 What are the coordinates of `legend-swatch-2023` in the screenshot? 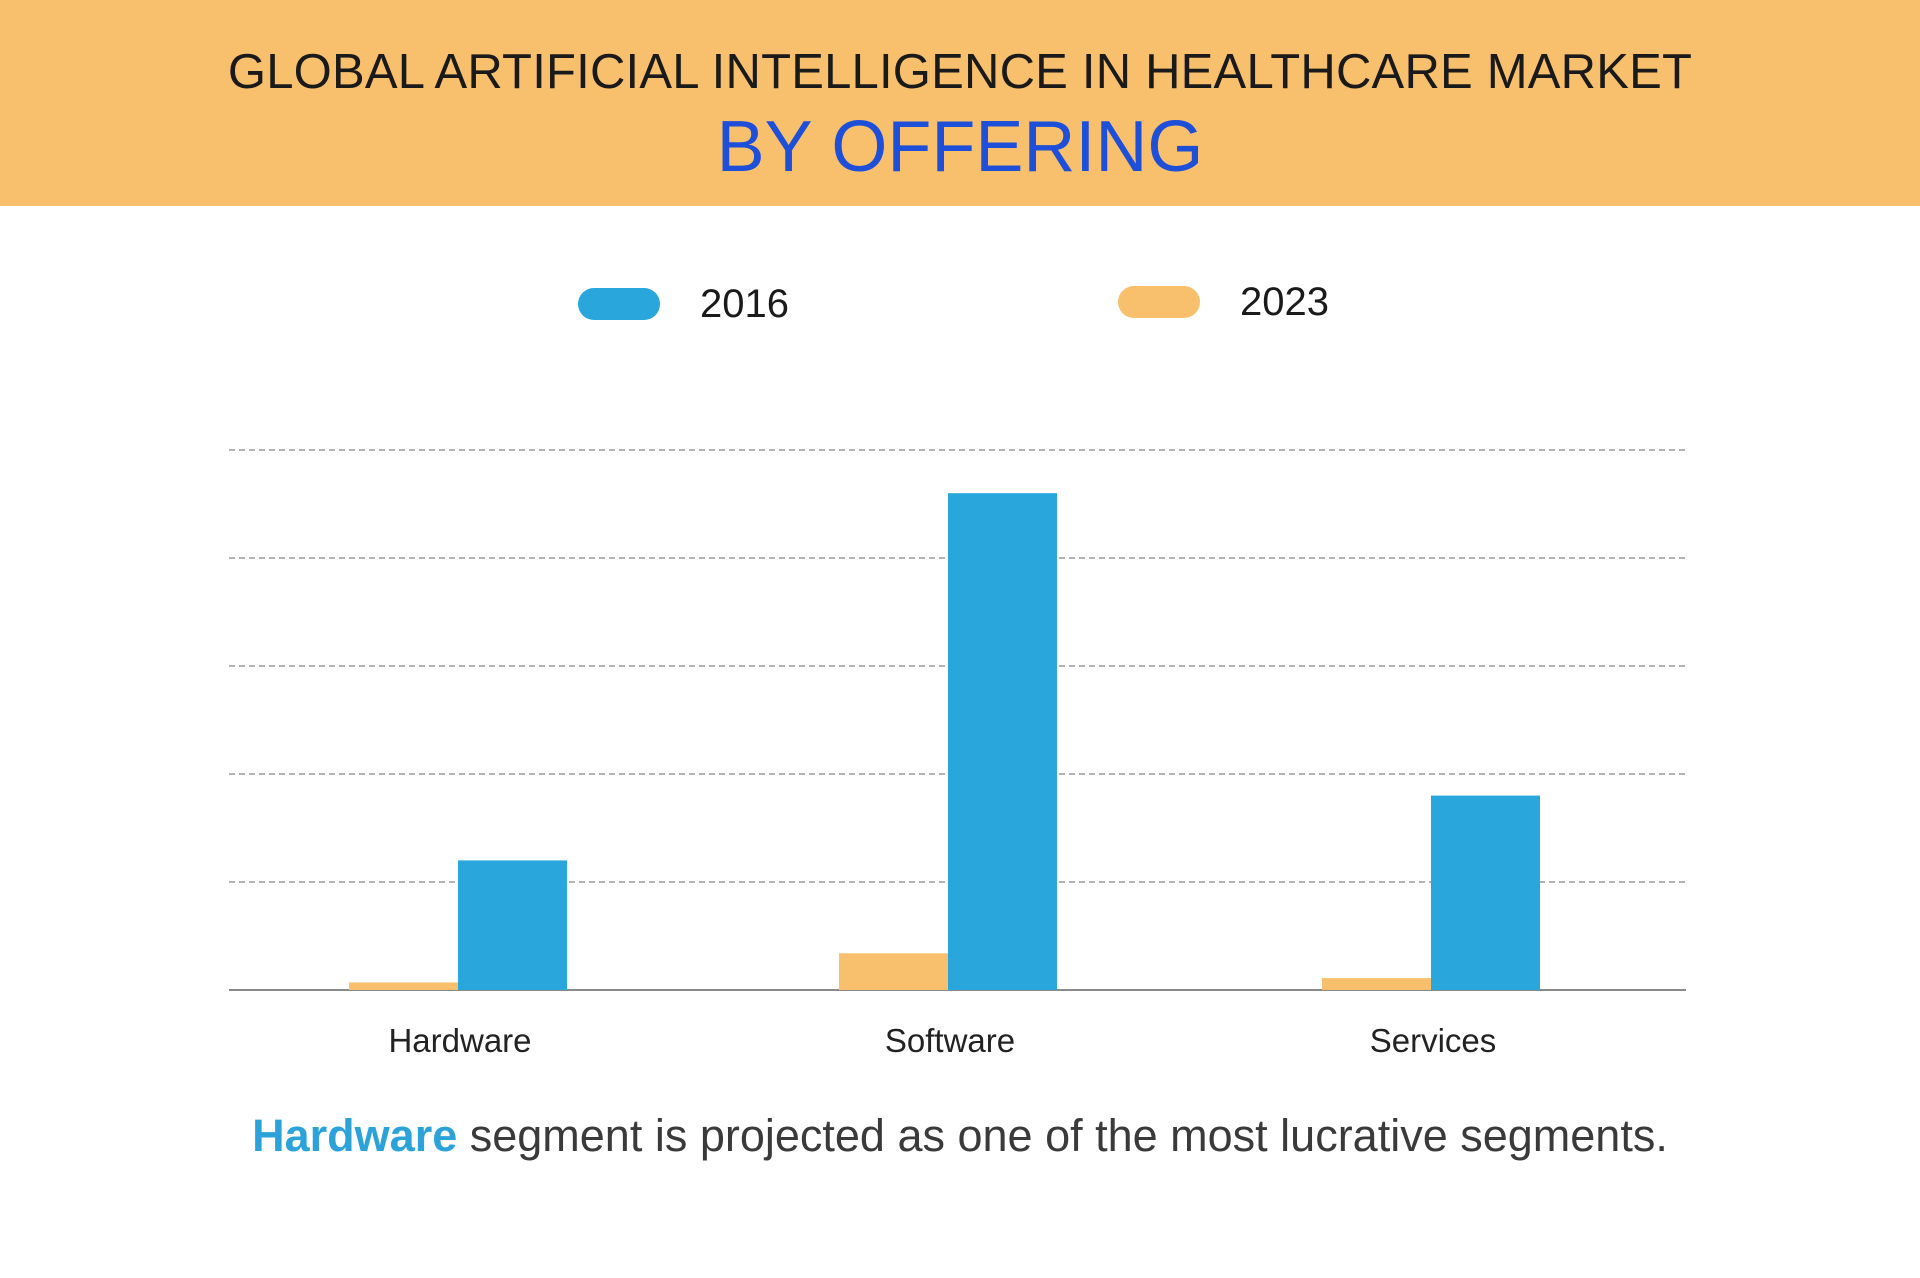 It's located at (1159, 302).